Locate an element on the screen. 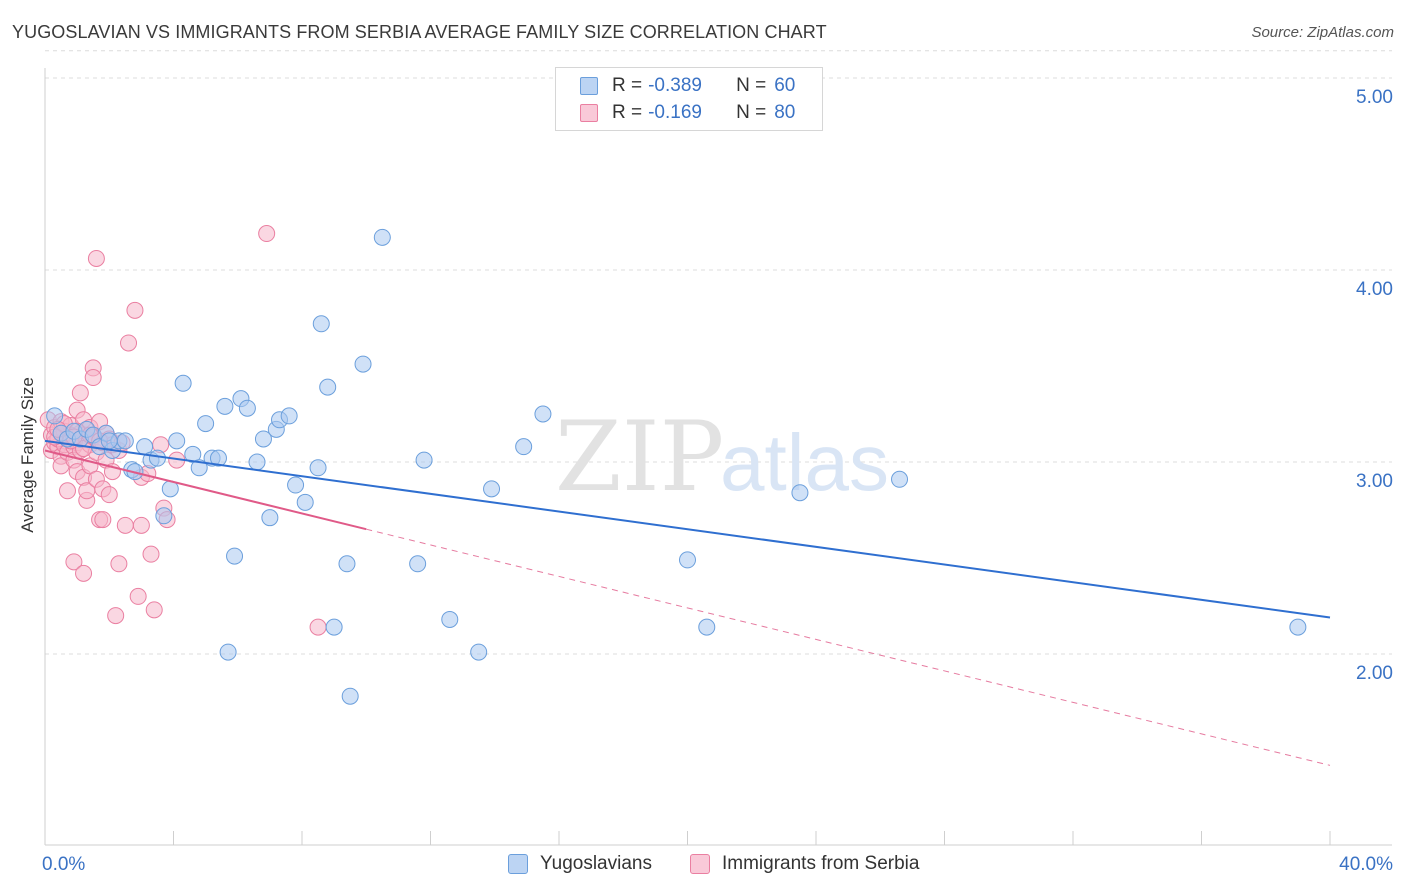 The width and height of the screenshot is (1406, 892). y-tick-label: 2.00 is located at coordinates (1374, 673).